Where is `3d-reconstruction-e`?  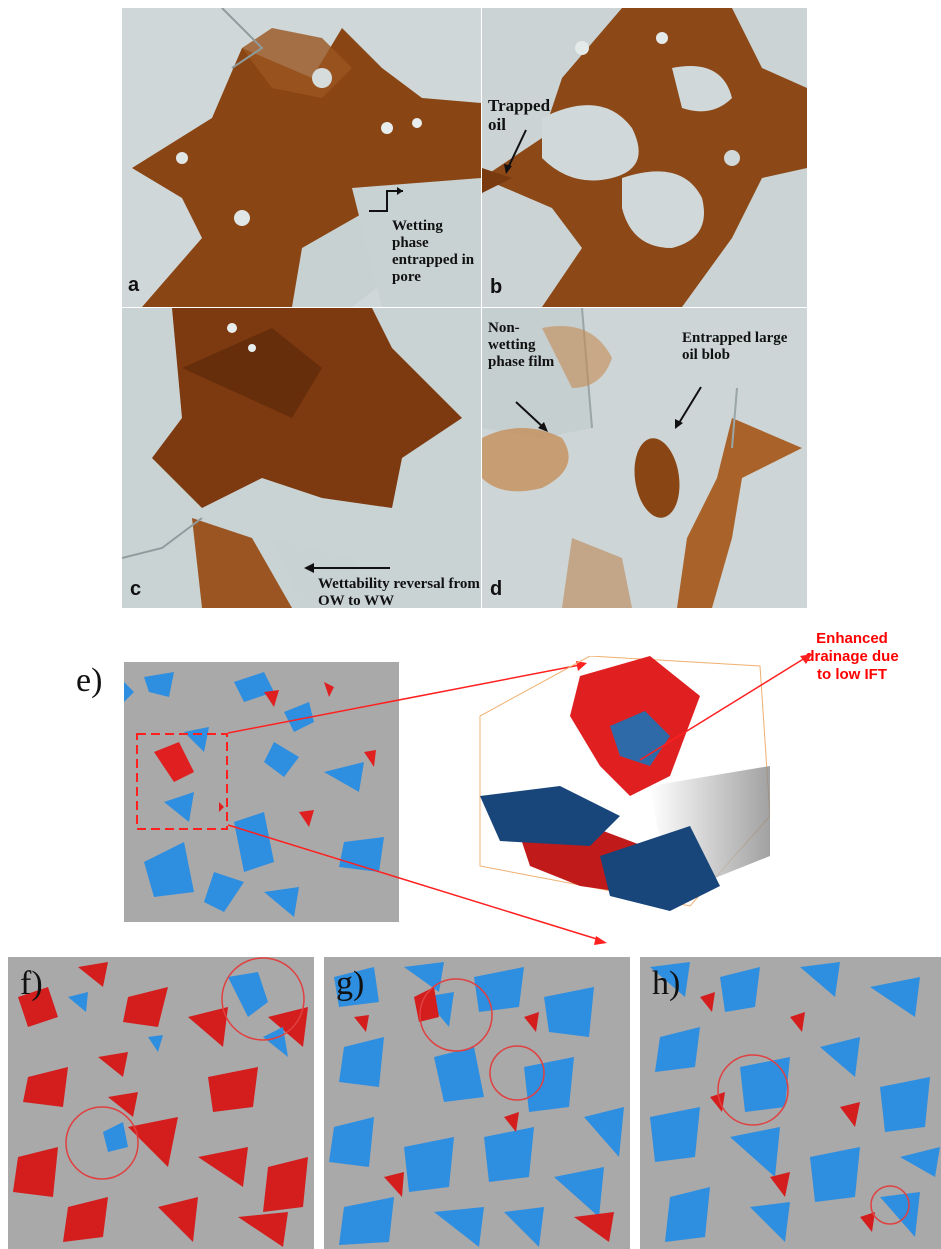
3d-reconstruction-e is located at coordinates (620, 786).